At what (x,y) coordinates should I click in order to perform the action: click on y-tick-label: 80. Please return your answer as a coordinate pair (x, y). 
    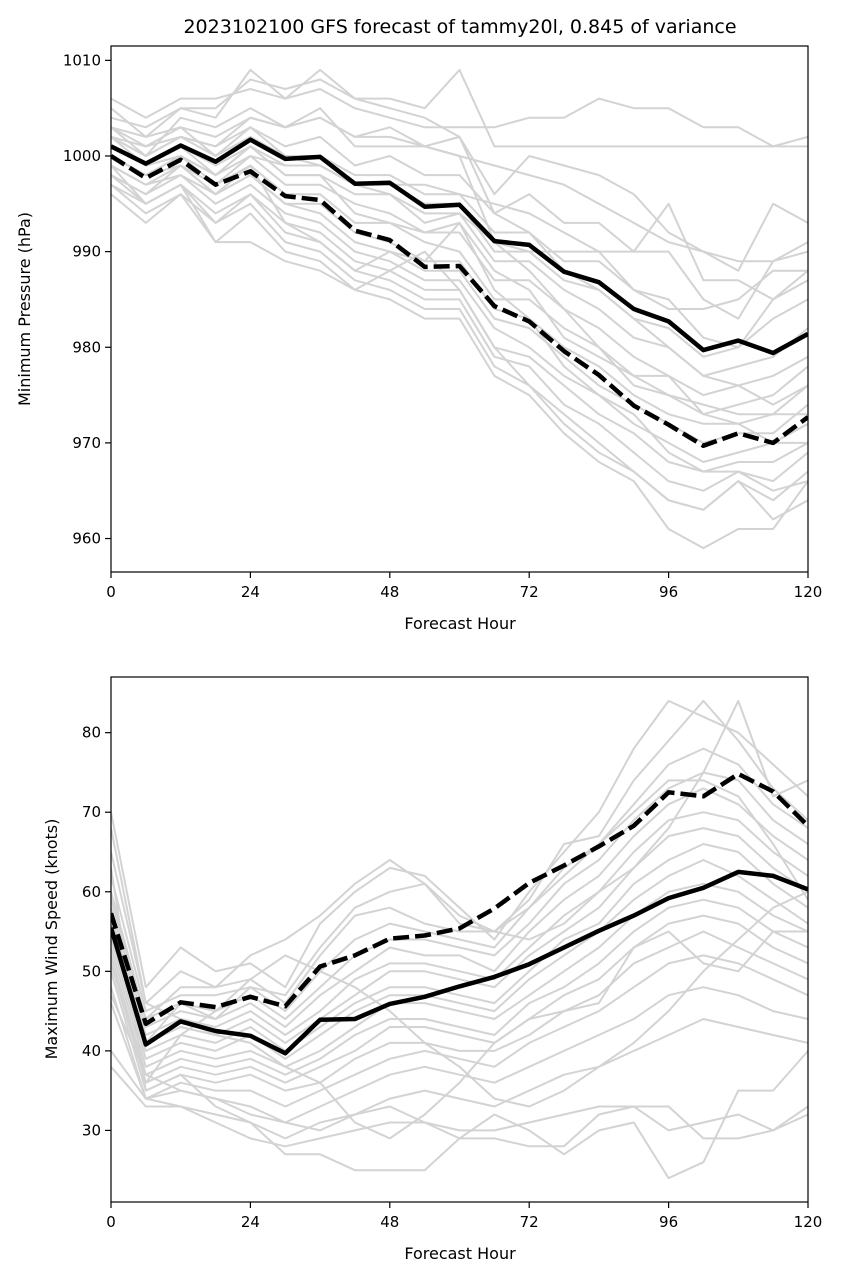
    Looking at the image, I should click on (91, 733).